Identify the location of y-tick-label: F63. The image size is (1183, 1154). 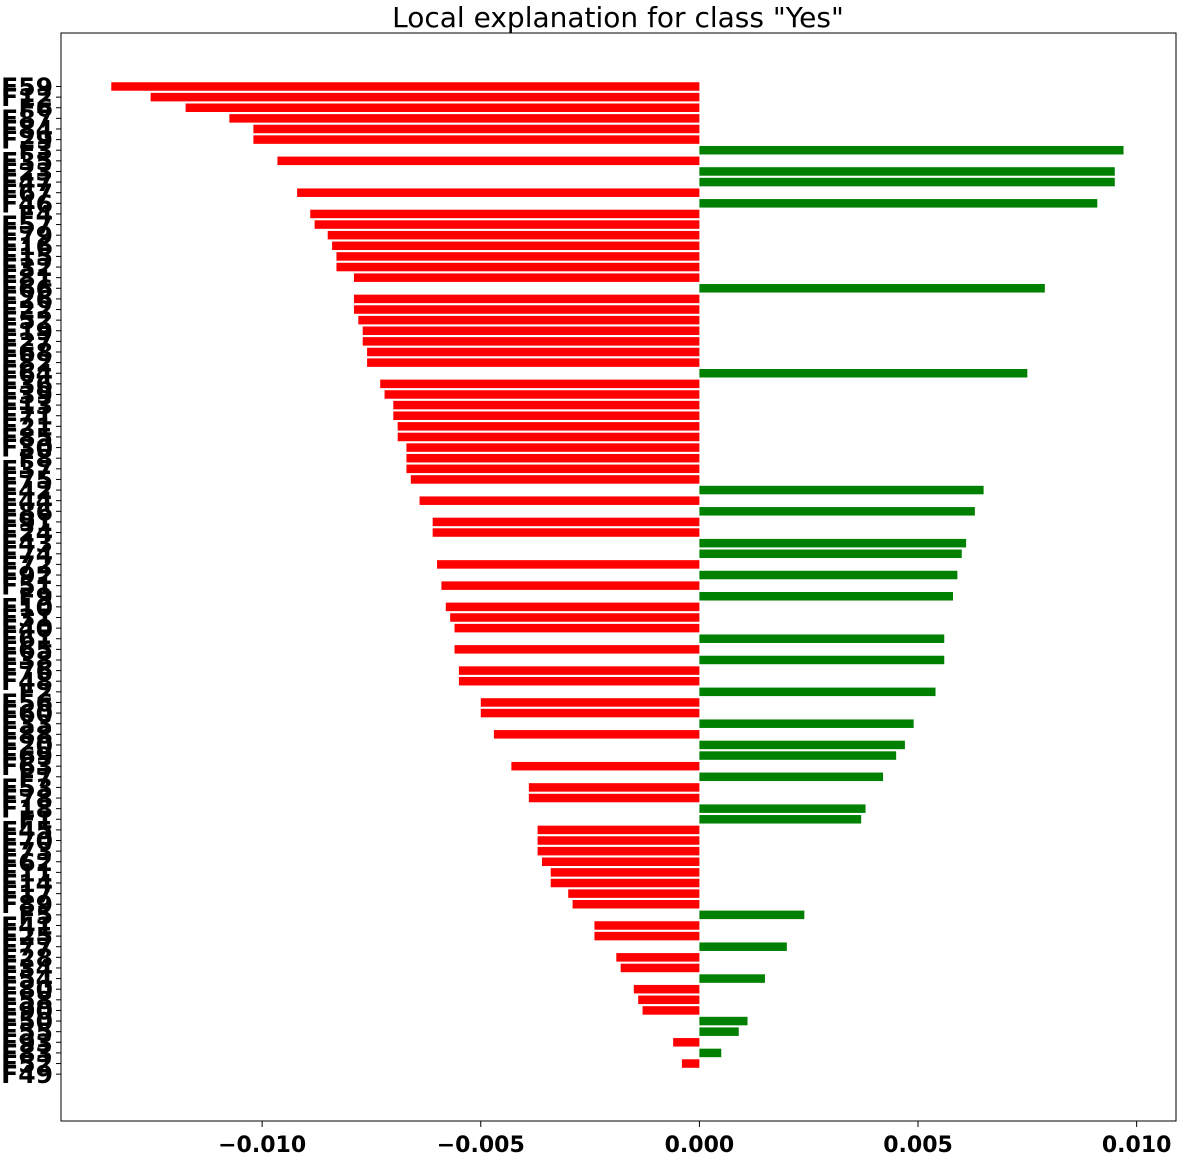
(27, 766).